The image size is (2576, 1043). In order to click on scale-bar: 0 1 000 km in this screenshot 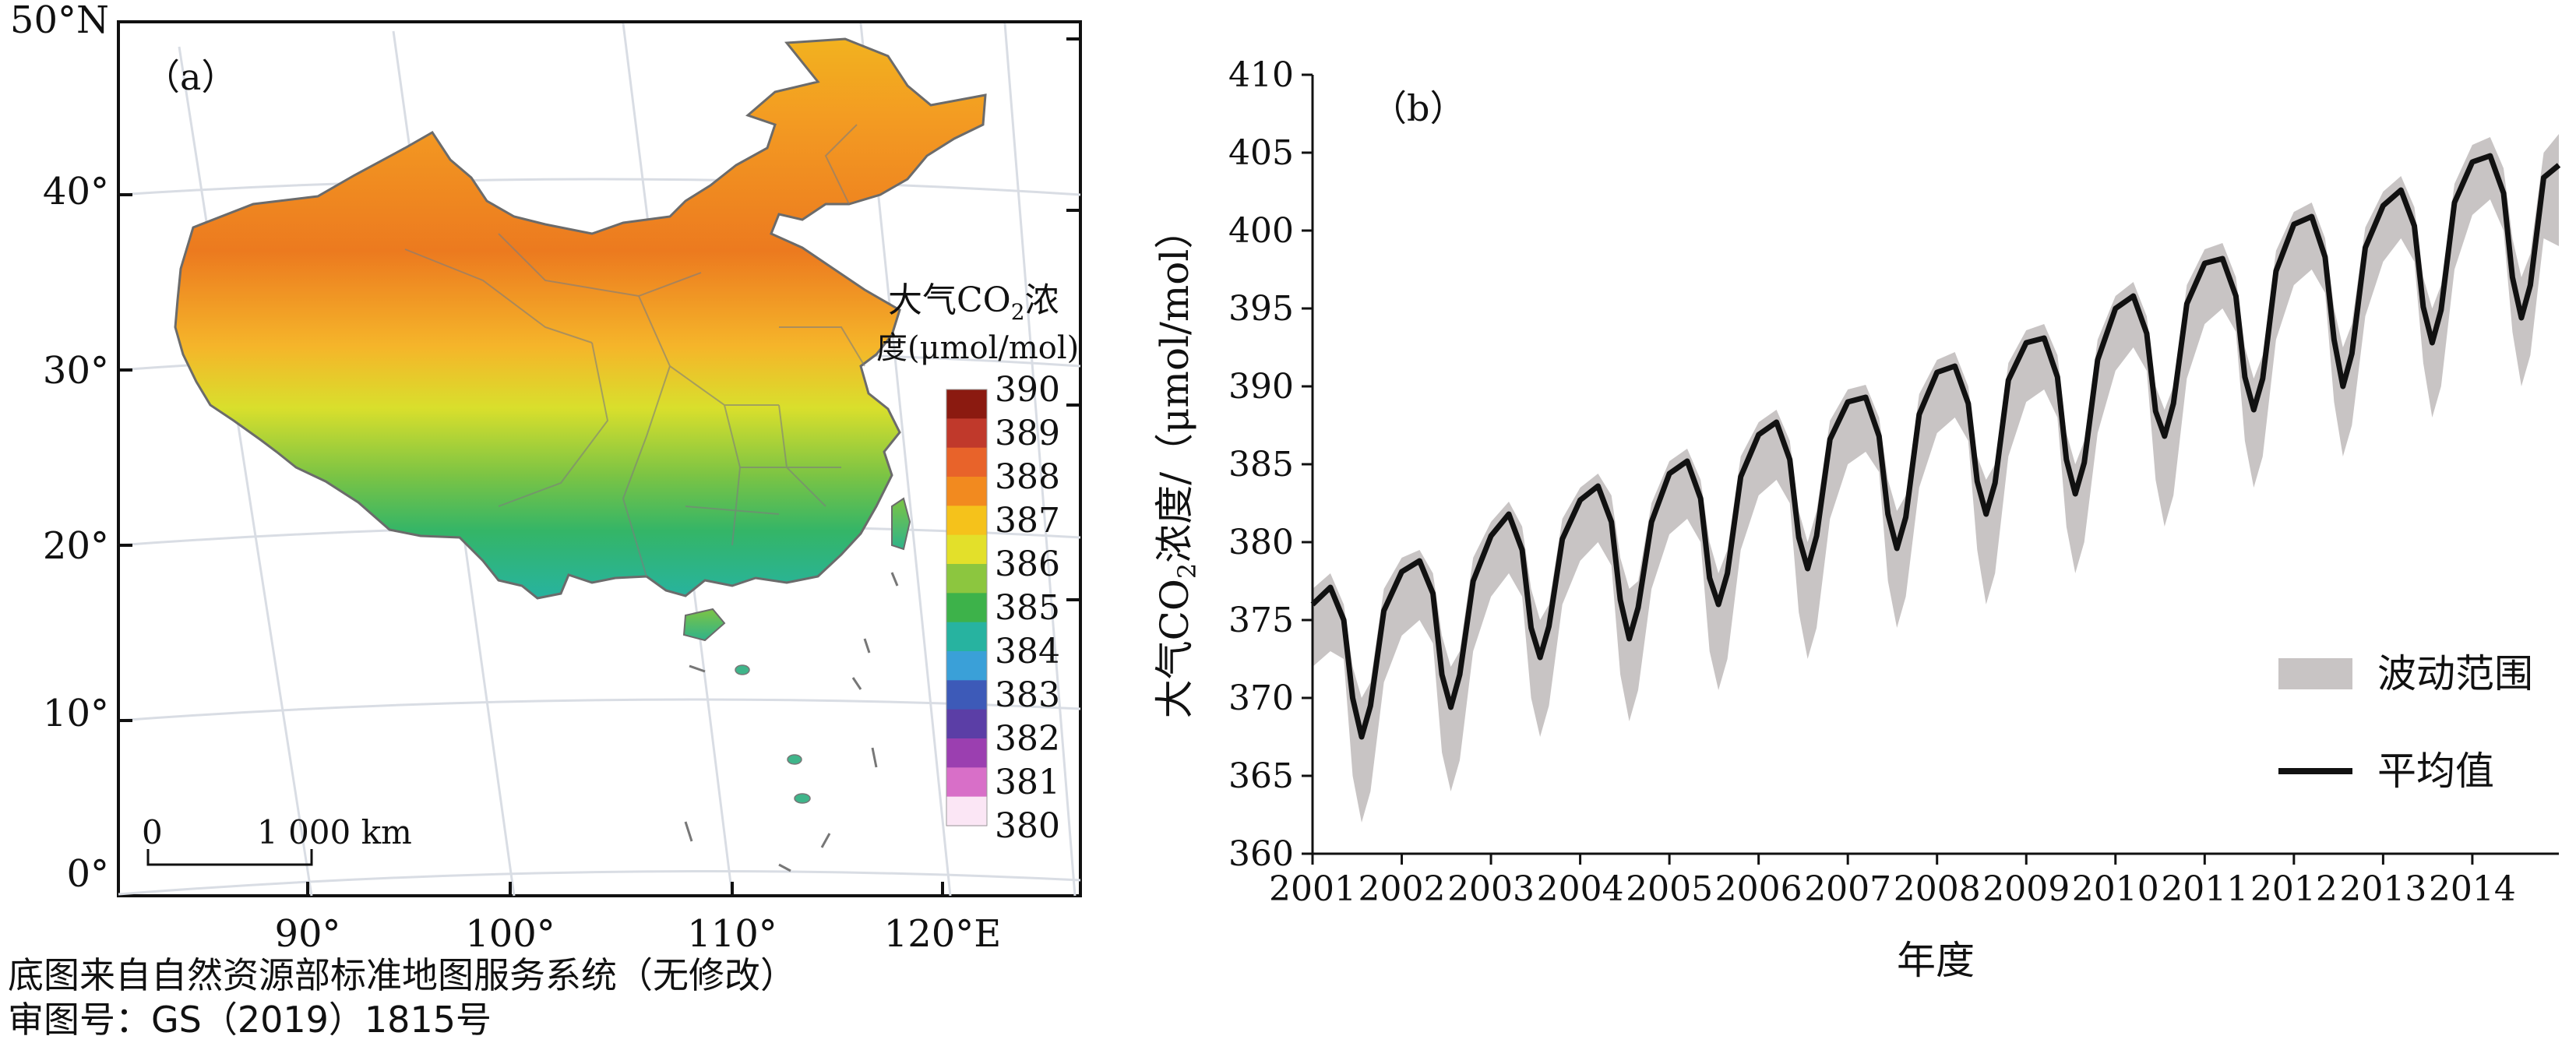, I will do `click(277, 840)`.